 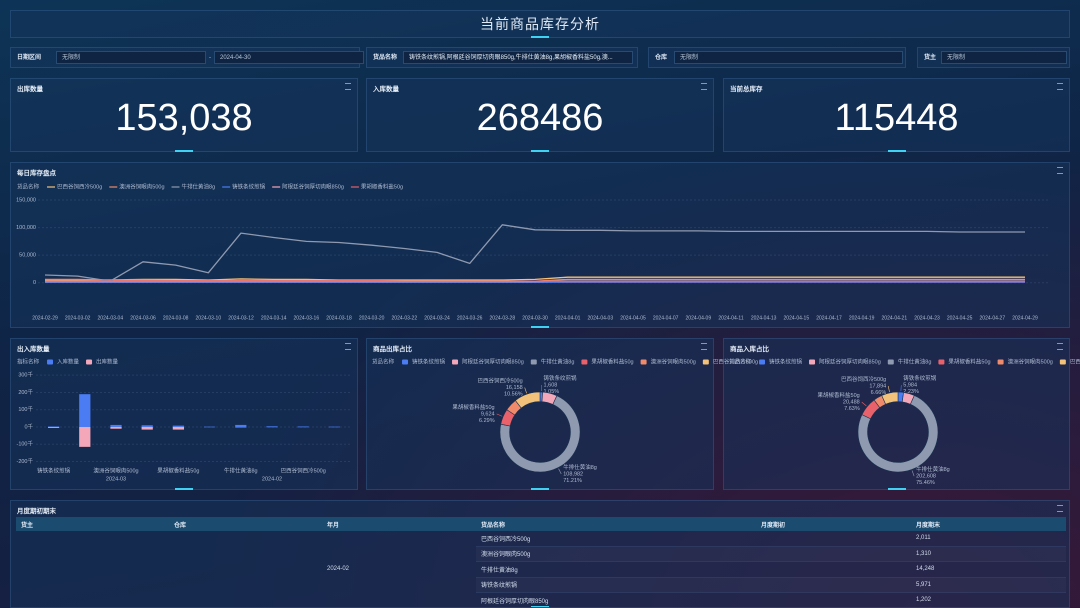 I want to click on closing-cell: 1,310, so click(x=988, y=554).